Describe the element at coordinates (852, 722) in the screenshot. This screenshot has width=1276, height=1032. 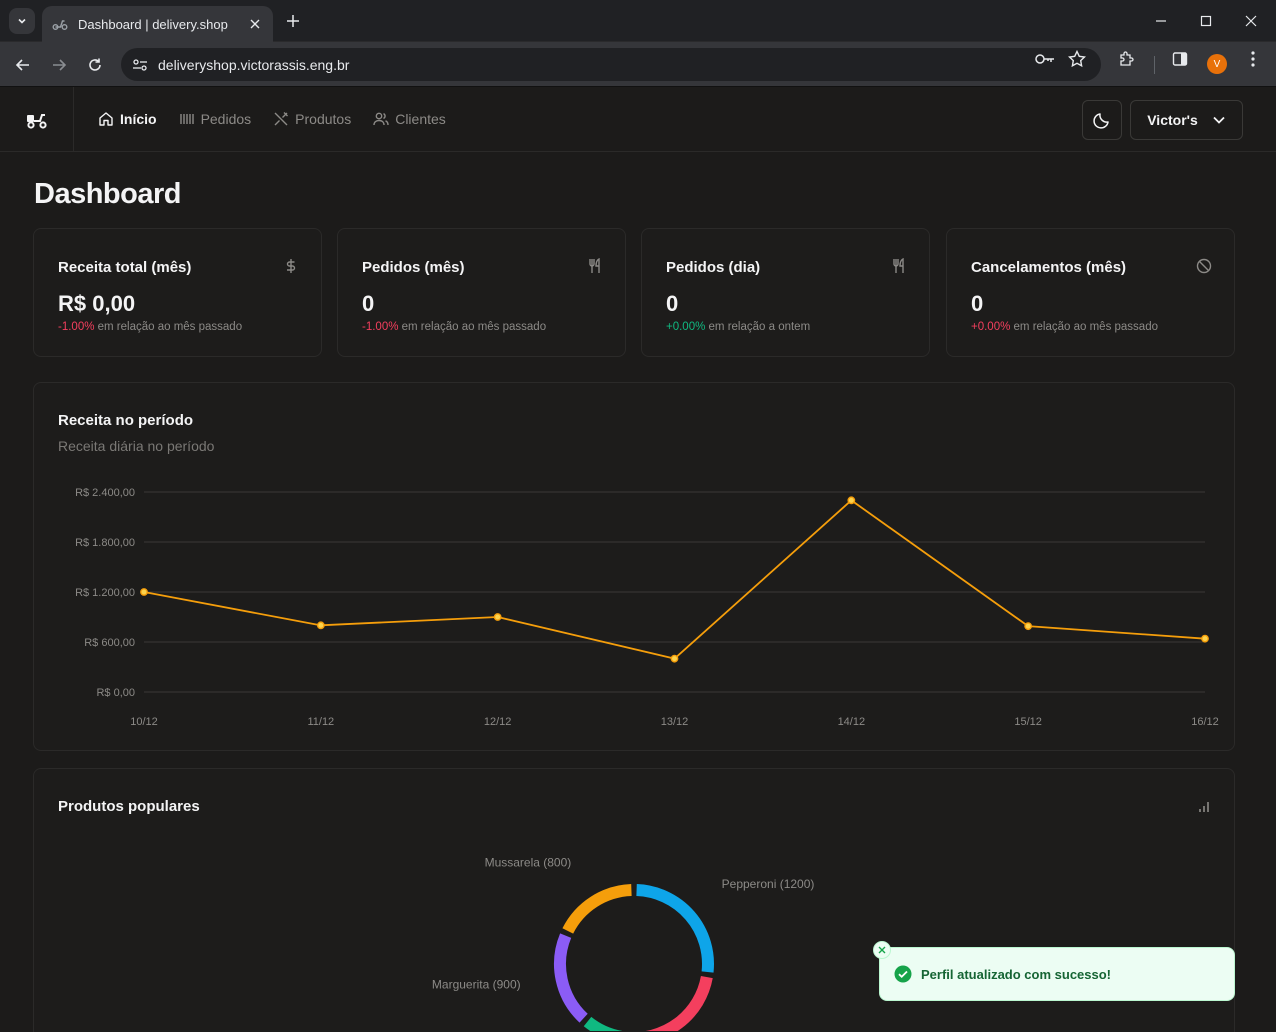
I see `x-tick-label: 14/12` at that location.